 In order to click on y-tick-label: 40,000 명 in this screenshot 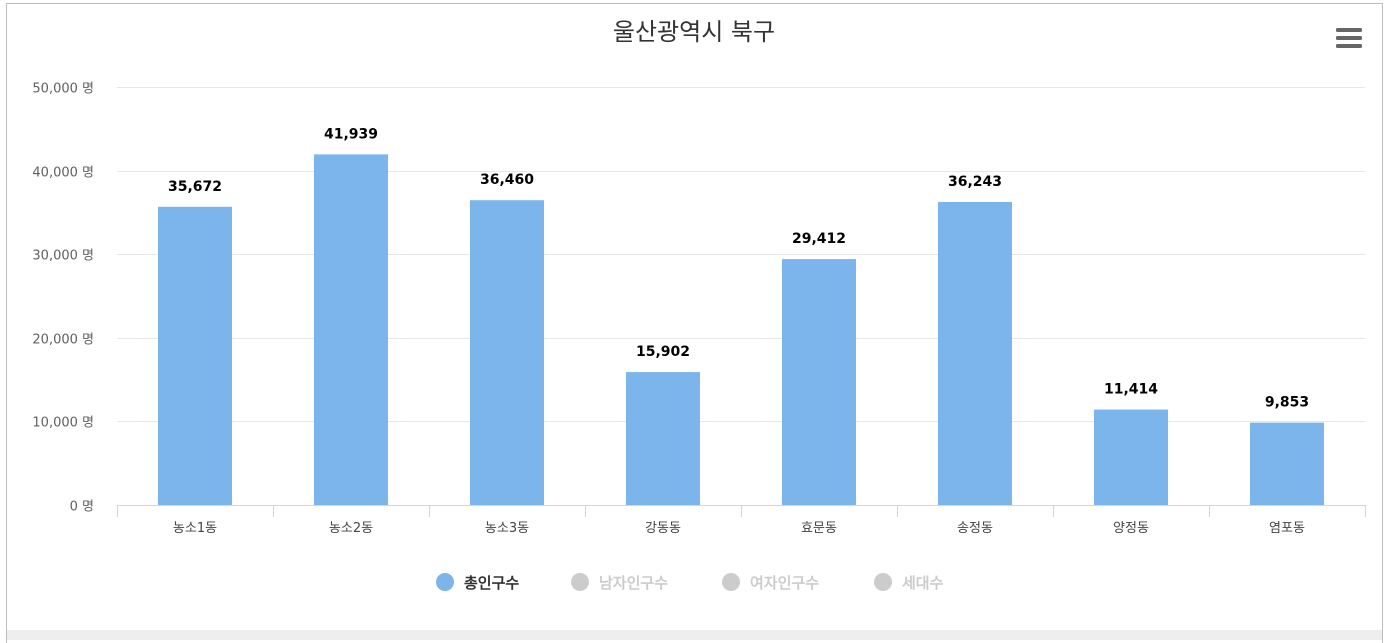, I will do `click(63, 173)`.